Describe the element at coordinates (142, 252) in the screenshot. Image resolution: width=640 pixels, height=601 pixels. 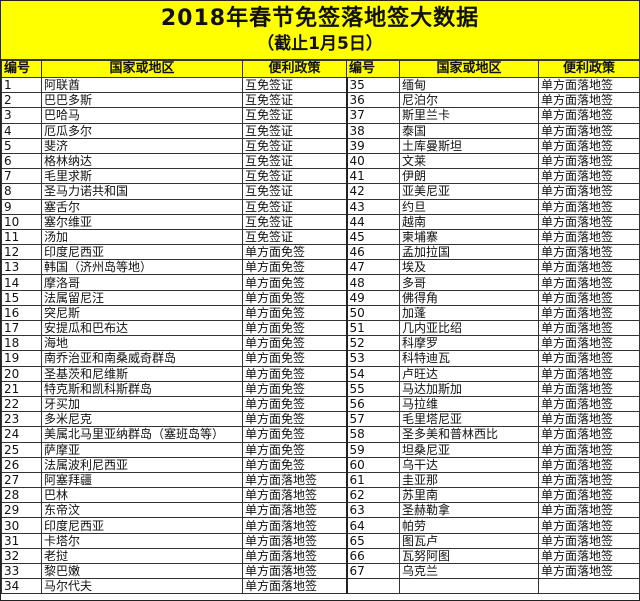
I see `cell-country: 印度尼西亚` at that location.